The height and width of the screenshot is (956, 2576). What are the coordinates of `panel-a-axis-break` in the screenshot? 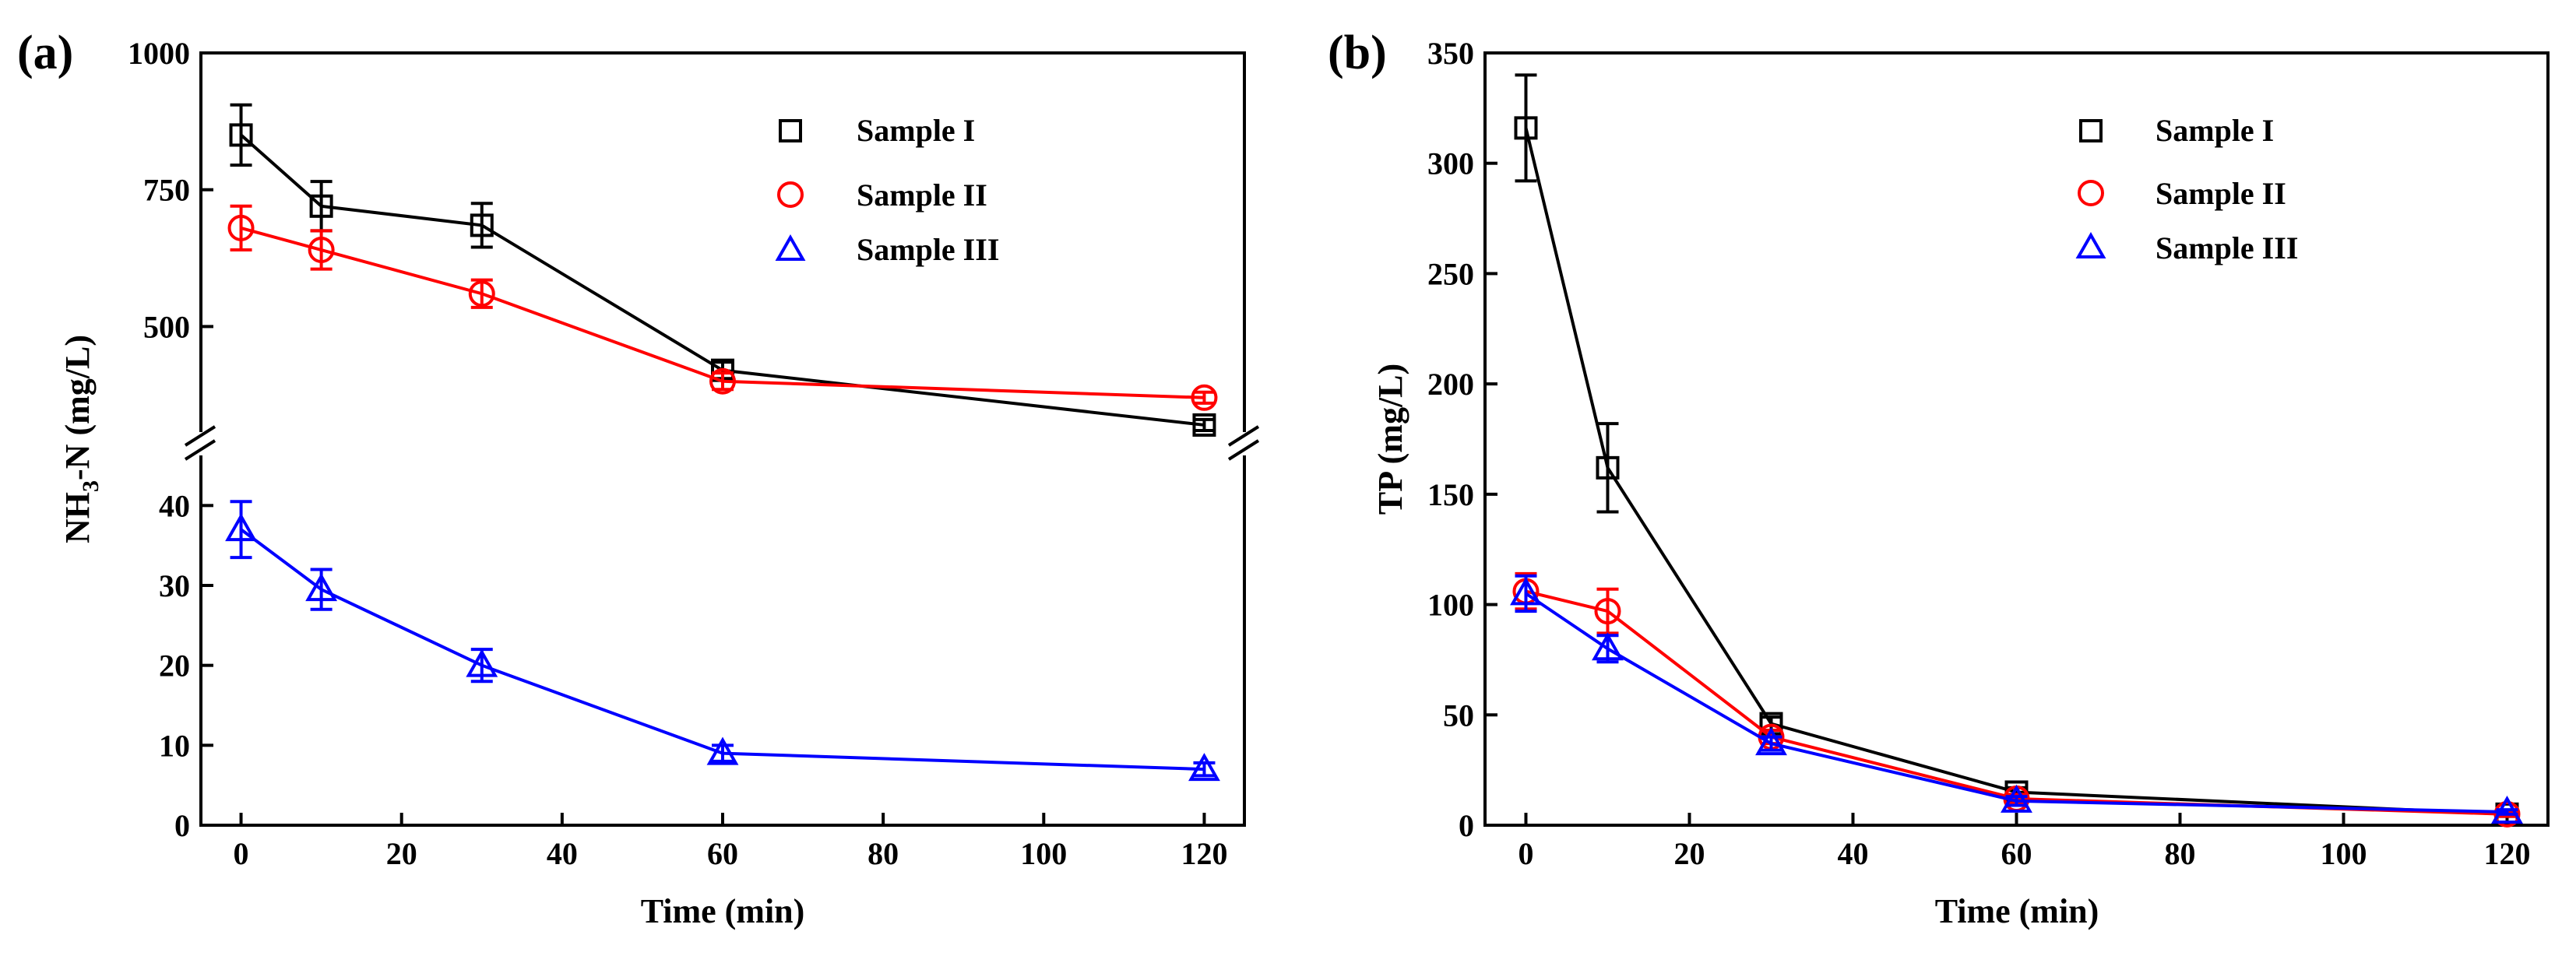 It's located at (722, 443).